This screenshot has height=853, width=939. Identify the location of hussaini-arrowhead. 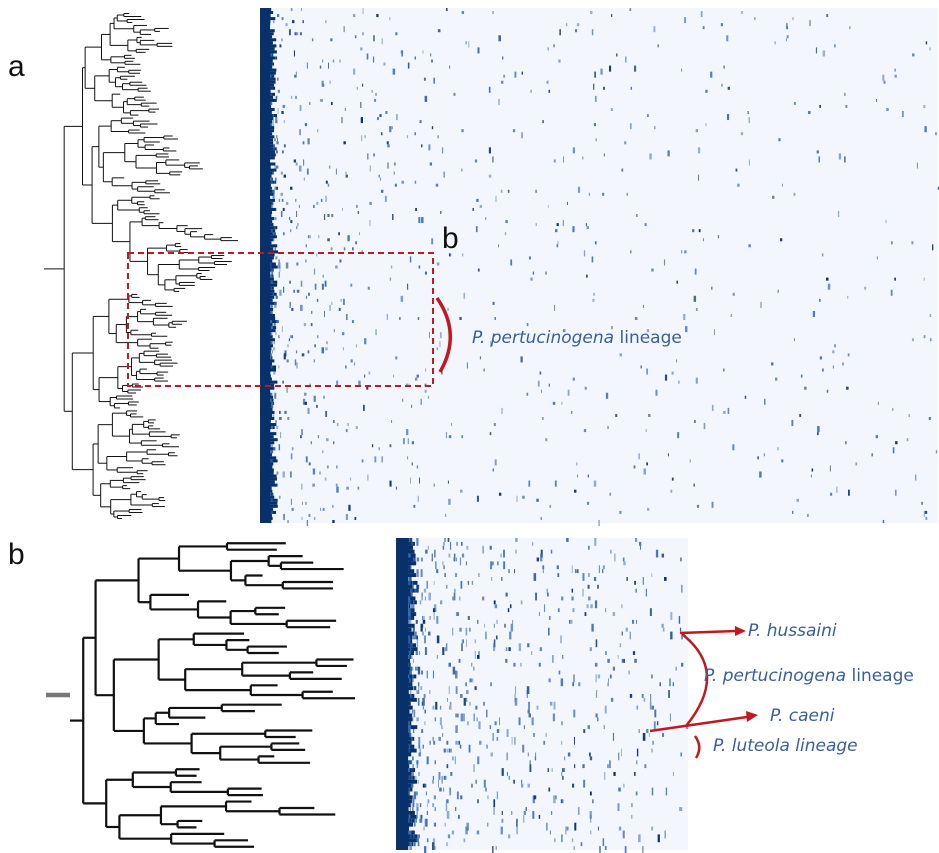
(740, 631).